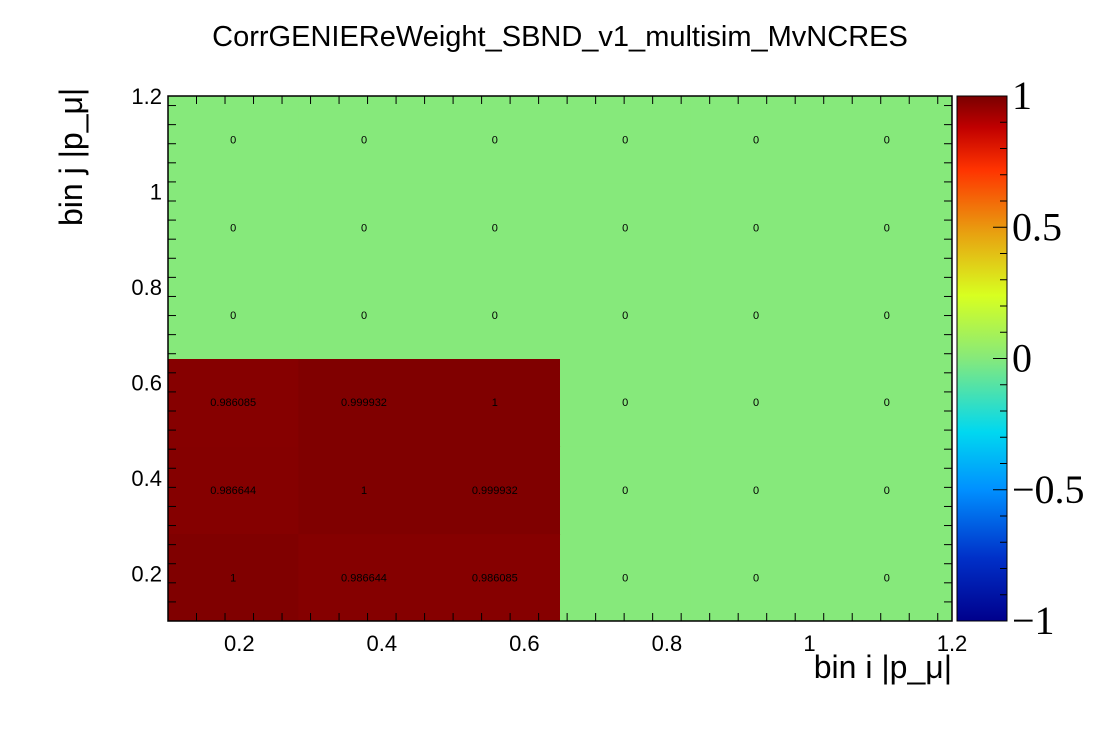  Describe the element at coordinates (595, 643) in the screenshot. I see `x-axis-tick-labels: 0.2 0.4 0.6 0.8 1 1.2` at that location.